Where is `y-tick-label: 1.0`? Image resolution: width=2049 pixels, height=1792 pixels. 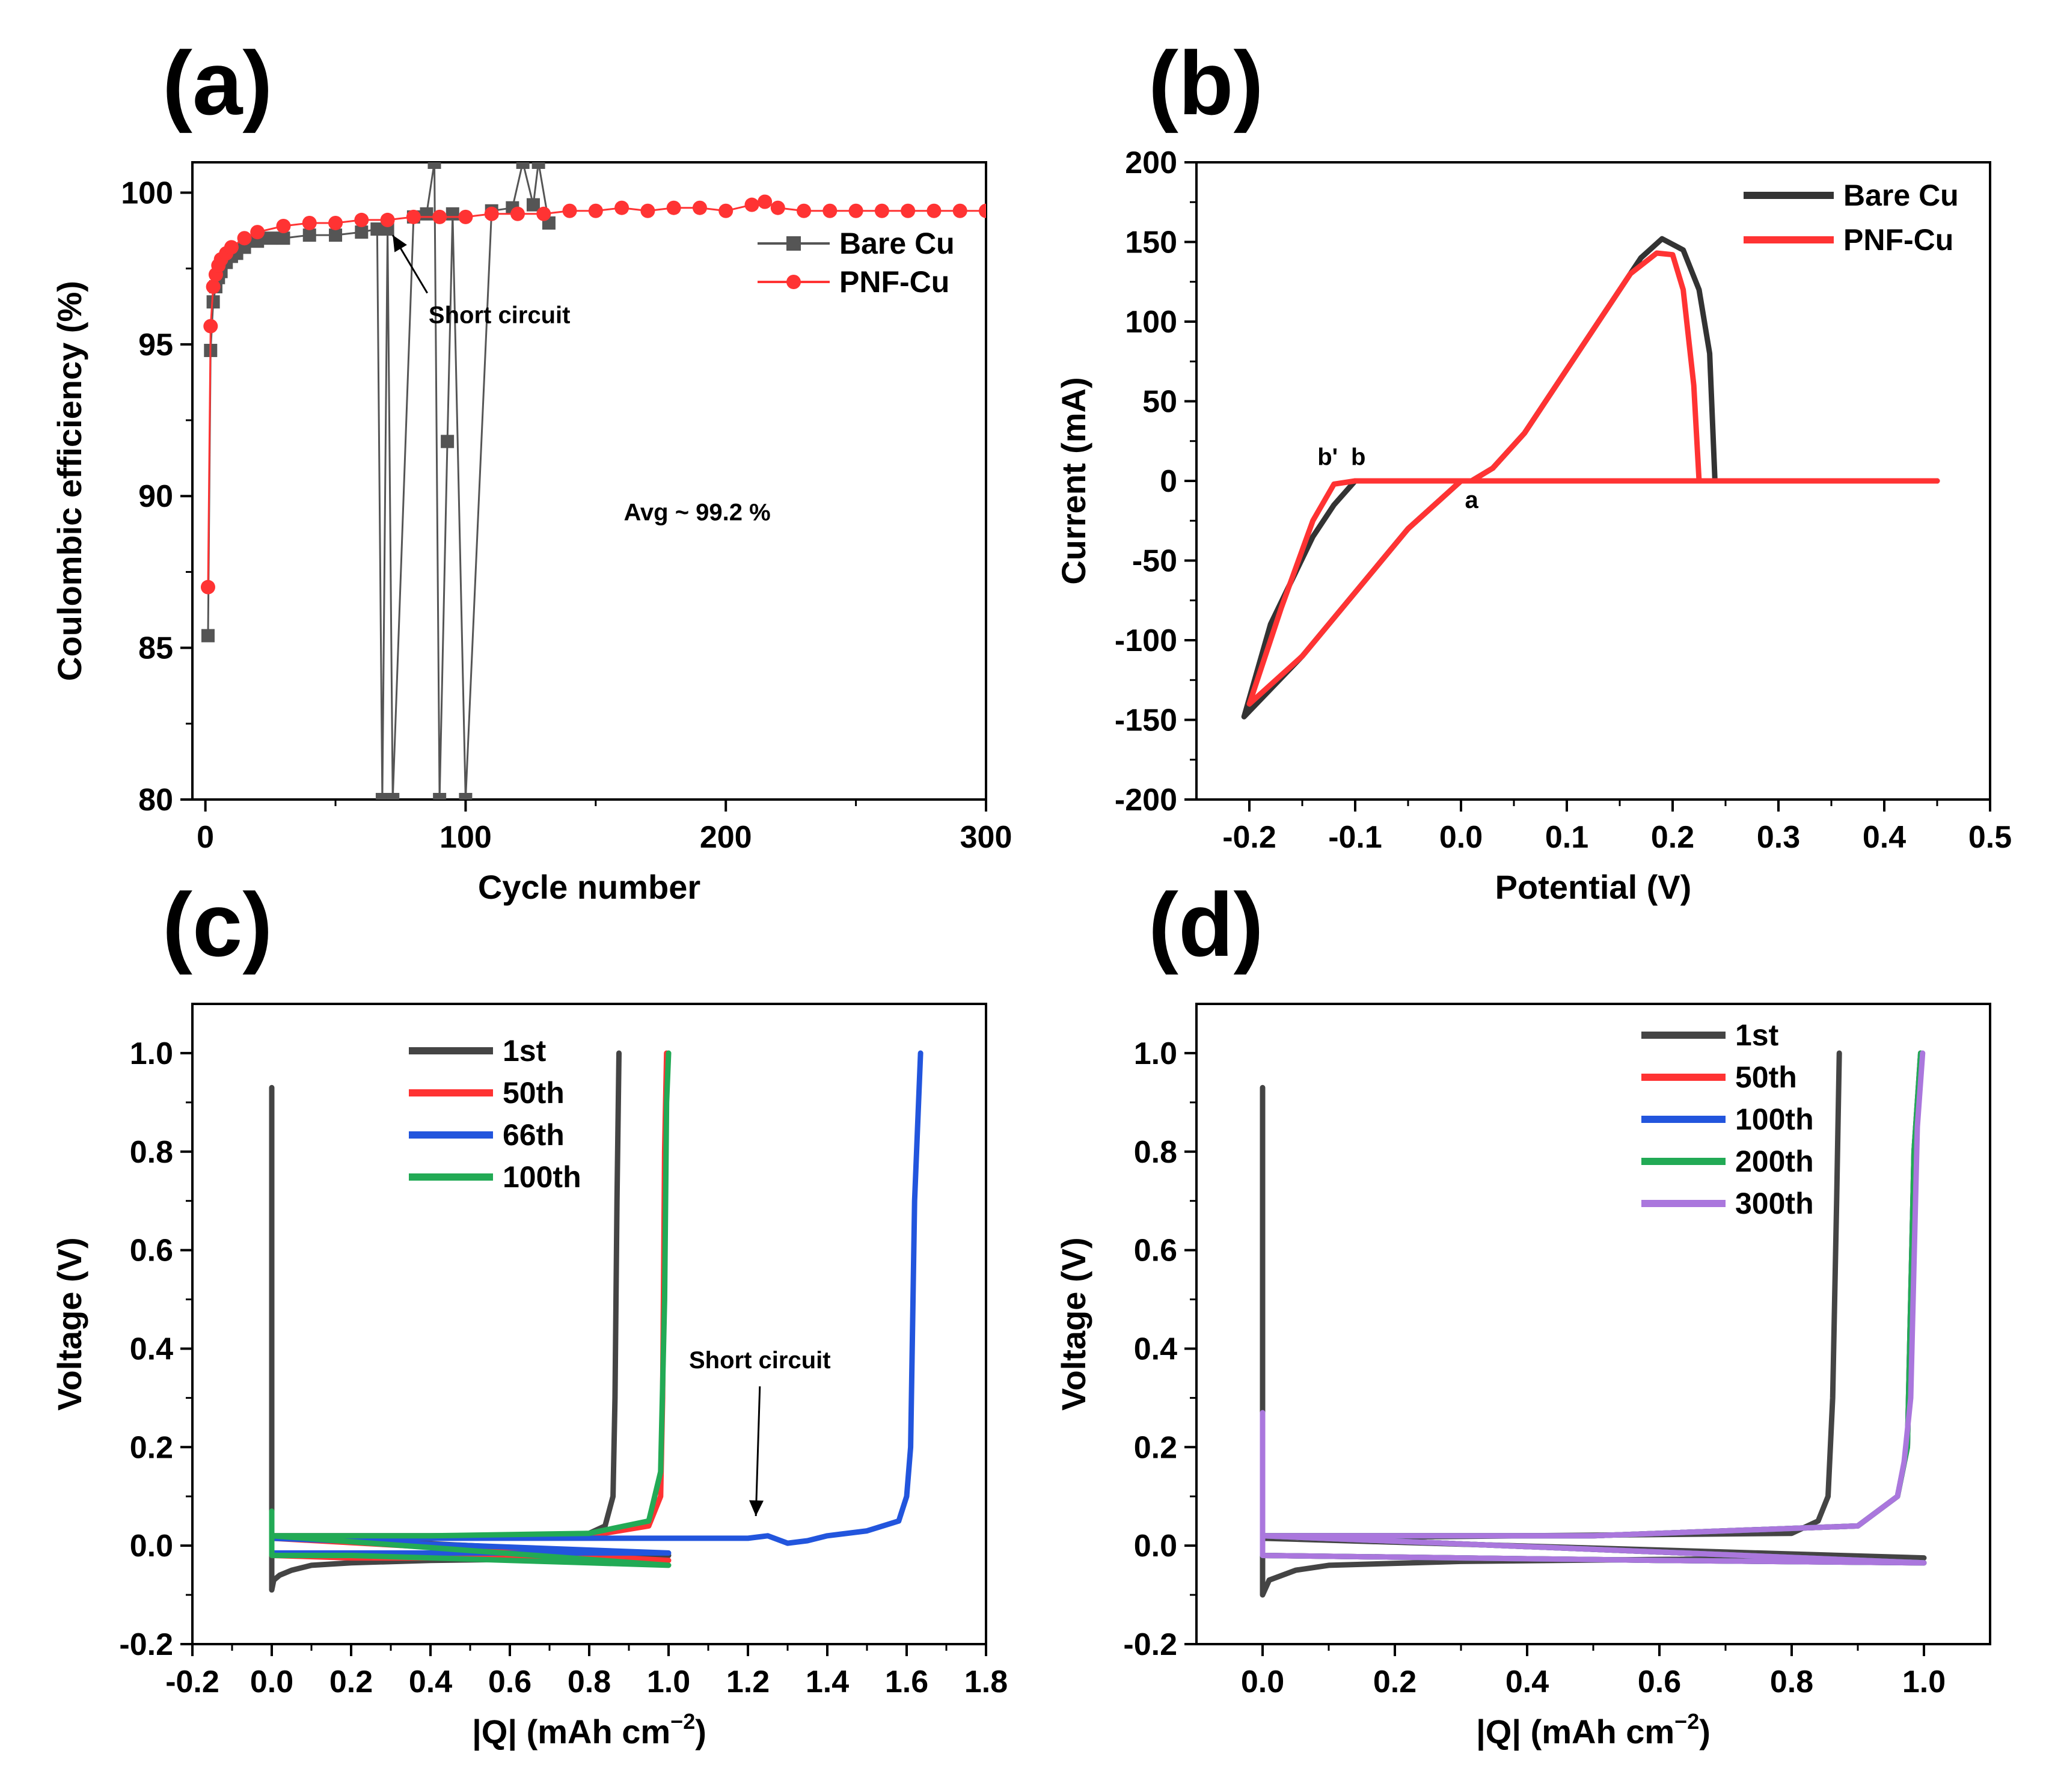
y-tick-label: 1.0 is located at coordinates (1155, 1053).